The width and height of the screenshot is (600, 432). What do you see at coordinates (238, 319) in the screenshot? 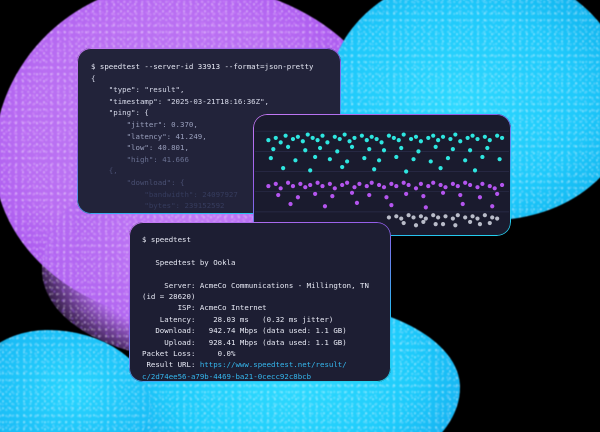
I see `result-line: Latency: 28.03 ms (0.32 ms jitter)` at bounding box center [238, 319].